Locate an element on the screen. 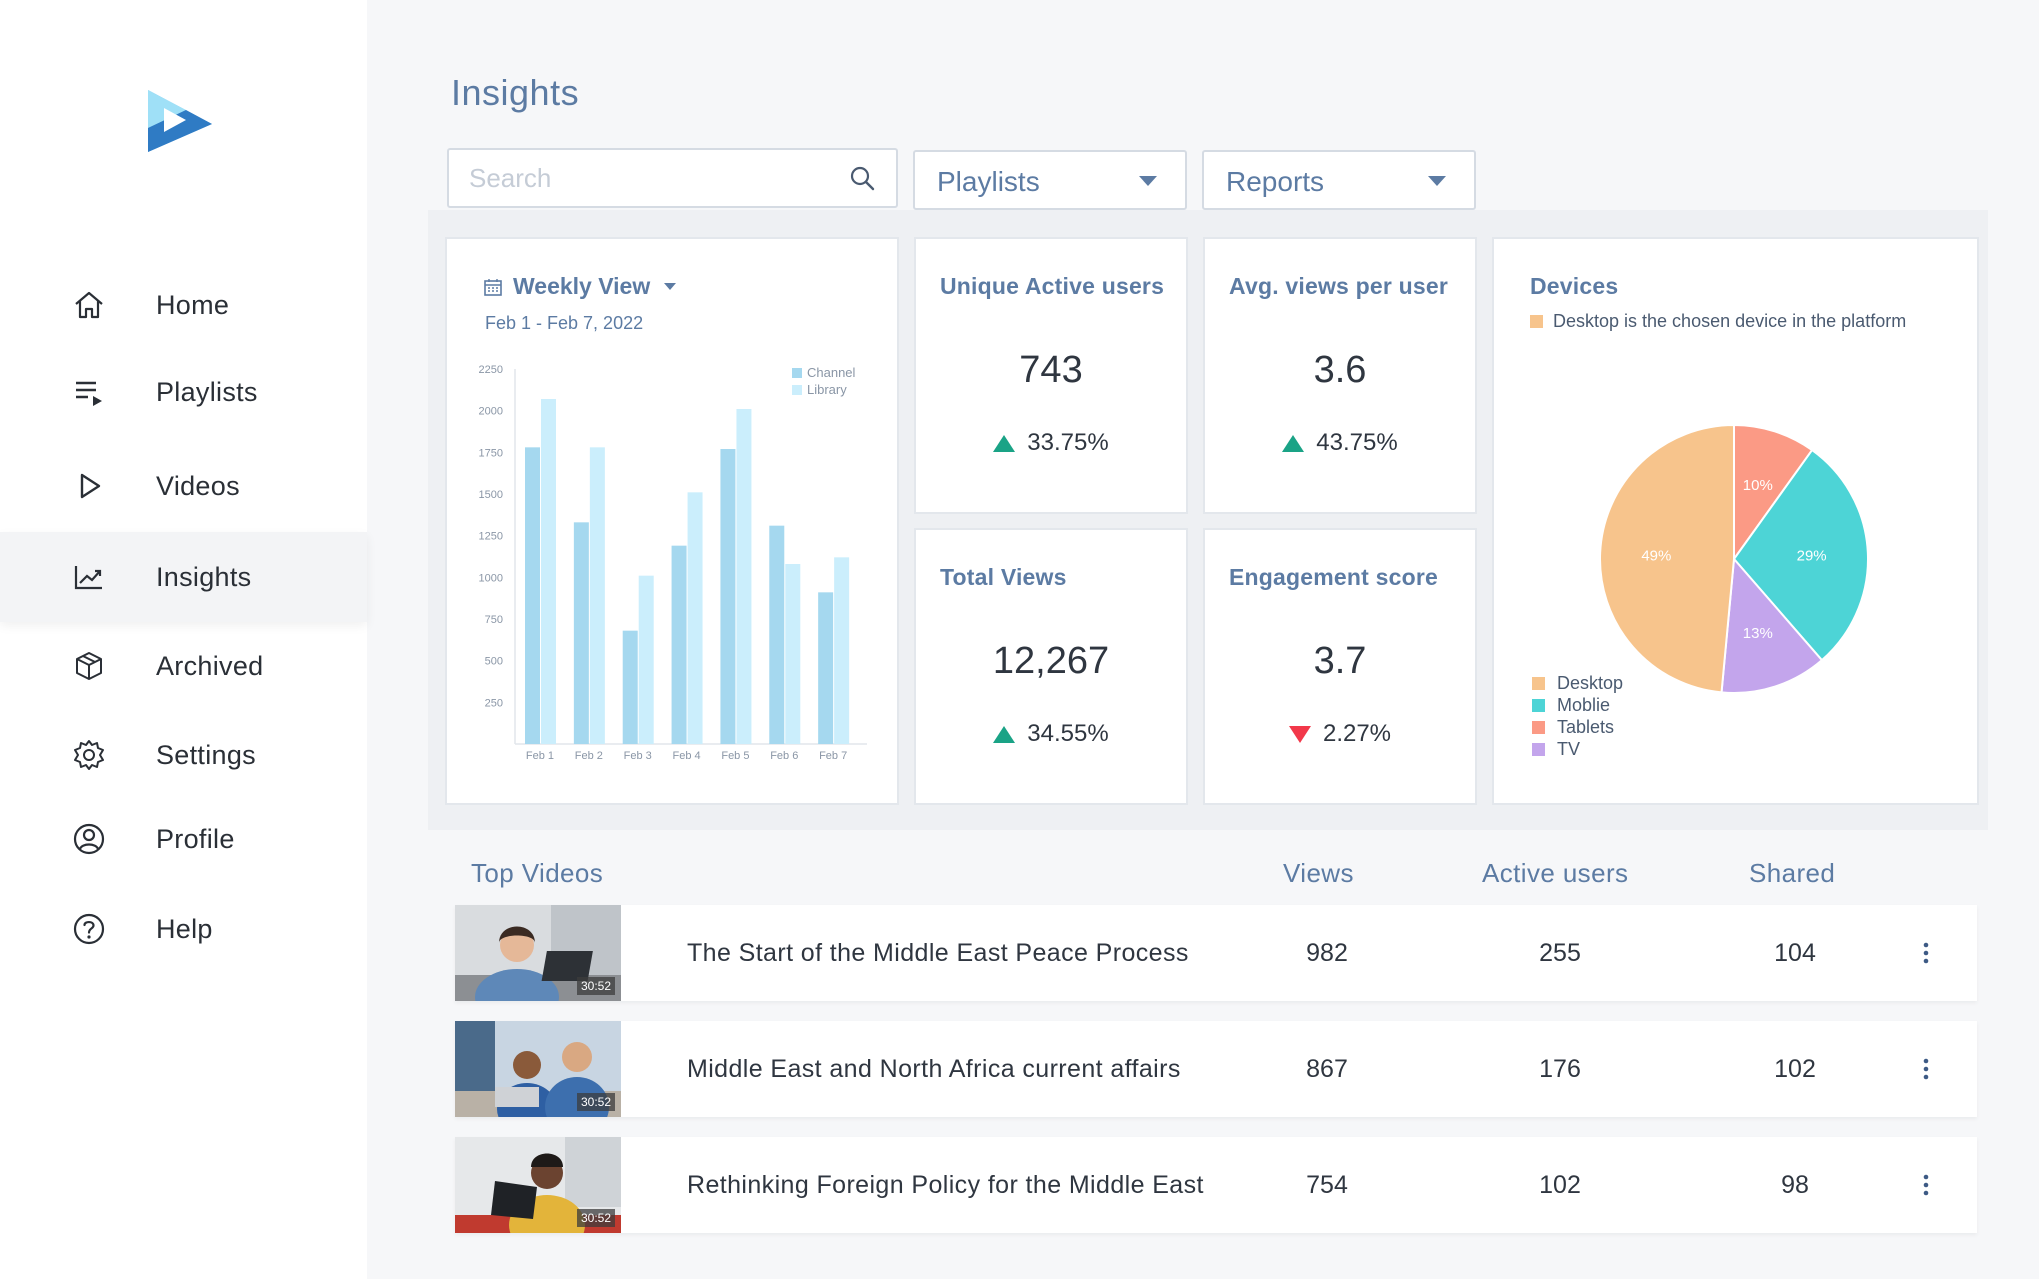  avg-views-card: Avg. views per user 3.6 43.75% is located at coordinates (1340, 375).